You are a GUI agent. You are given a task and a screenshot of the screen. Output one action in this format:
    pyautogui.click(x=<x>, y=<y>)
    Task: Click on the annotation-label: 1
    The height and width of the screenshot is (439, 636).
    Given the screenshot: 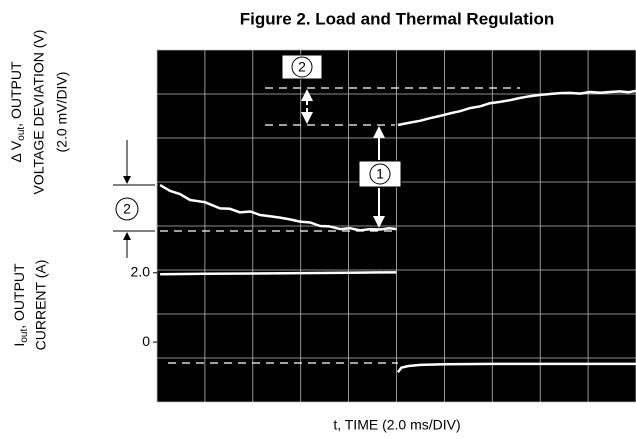 What is the action you would take?
    pyautogui.click(x=380, y=174)
    